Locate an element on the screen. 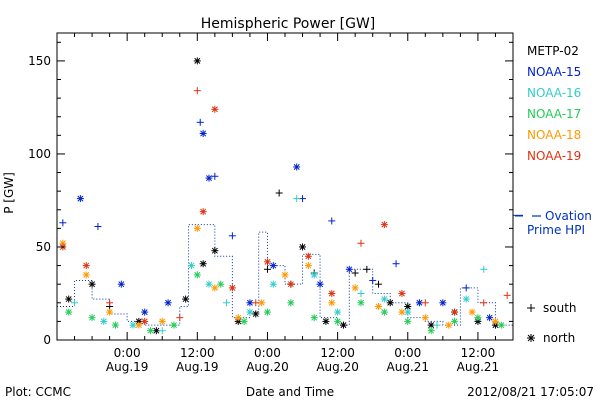 The height and width of the screenshot is (400, 600). ovation-label-line1: Ovation is located at coordinates (568, 216).